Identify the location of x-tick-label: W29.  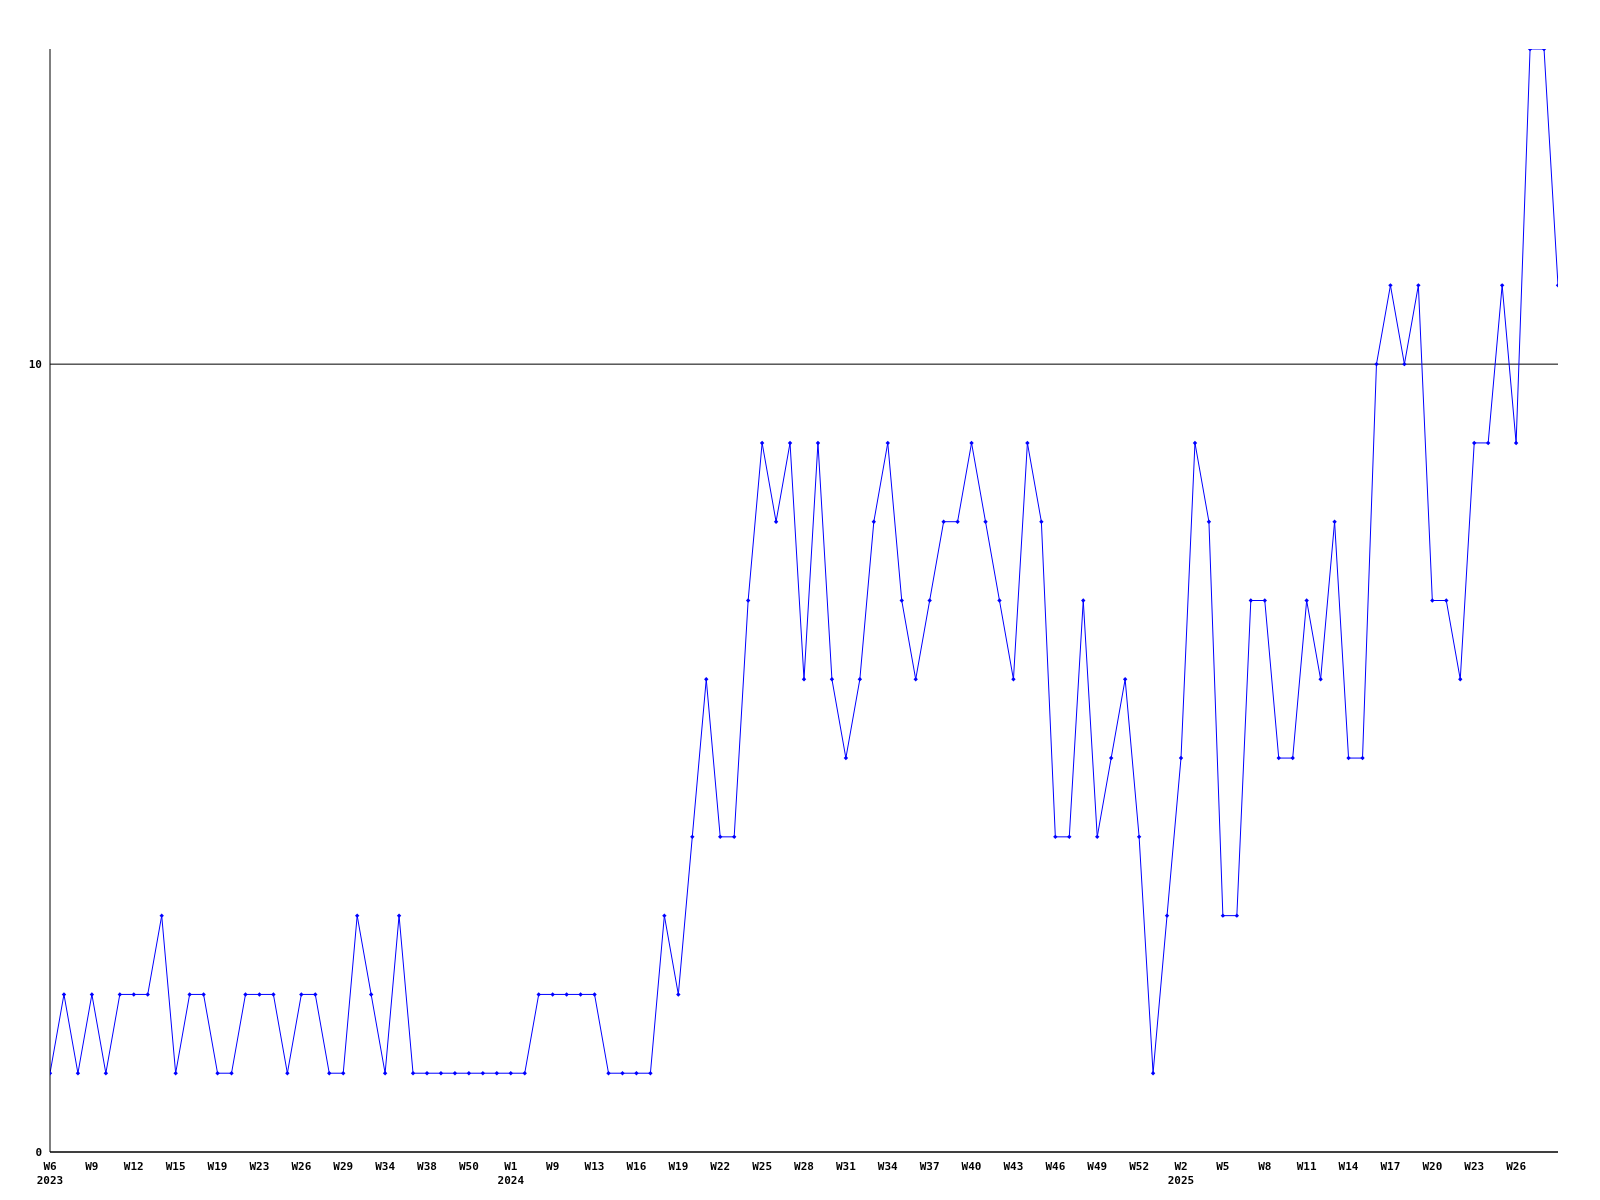
(343, 1166).